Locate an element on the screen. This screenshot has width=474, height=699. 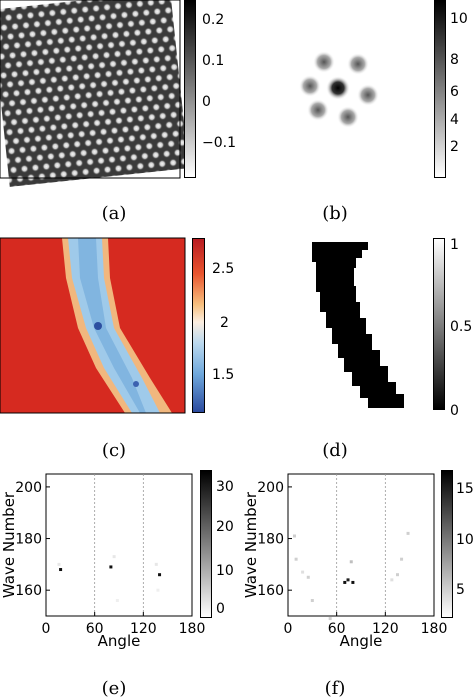
tick-label: 0.1 is located at coordinates (213, 61).